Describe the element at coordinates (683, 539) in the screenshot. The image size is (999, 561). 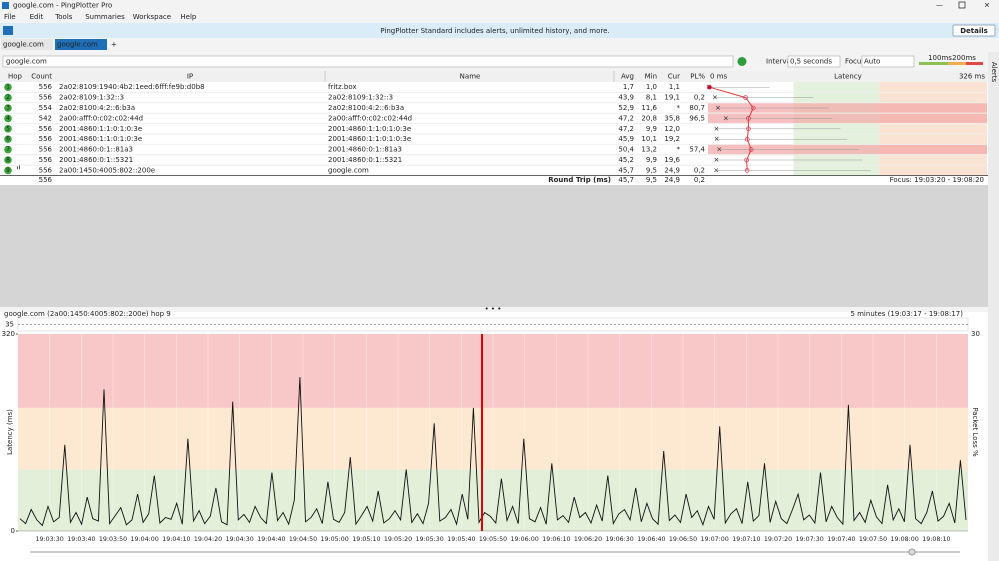
I see `x-tick-label: 19:06:50` at that location.